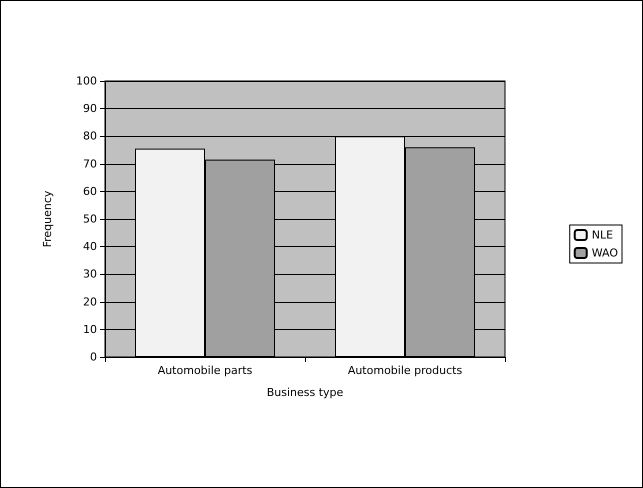 The image size is (643, 488). I want to click on y-tick-label: 70, so click(90, 163).